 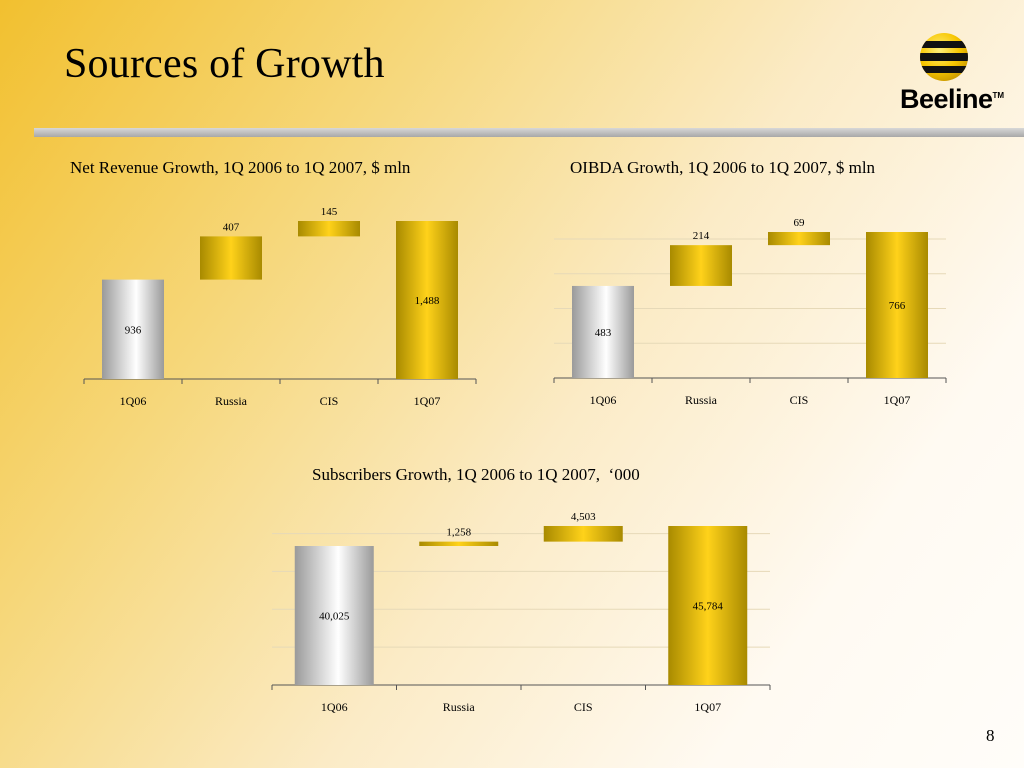 What do you see at coordinates (583, 517) in the screenshot?
I see `data-label: 4,503` at bounding box center [583, 517].